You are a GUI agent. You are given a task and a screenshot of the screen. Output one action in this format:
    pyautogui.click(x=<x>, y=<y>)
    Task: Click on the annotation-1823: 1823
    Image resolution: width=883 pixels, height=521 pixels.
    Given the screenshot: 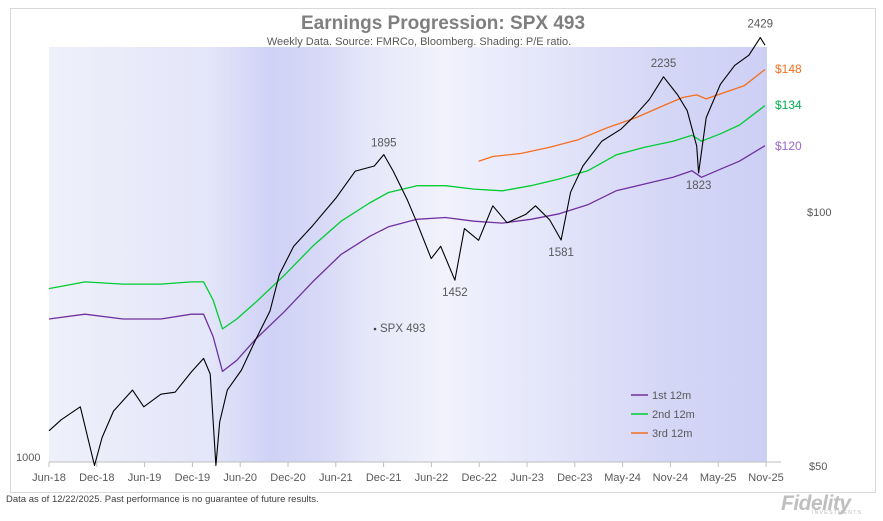 What is the action you would take?
    pyautogui.click(x=699, y=186)
    